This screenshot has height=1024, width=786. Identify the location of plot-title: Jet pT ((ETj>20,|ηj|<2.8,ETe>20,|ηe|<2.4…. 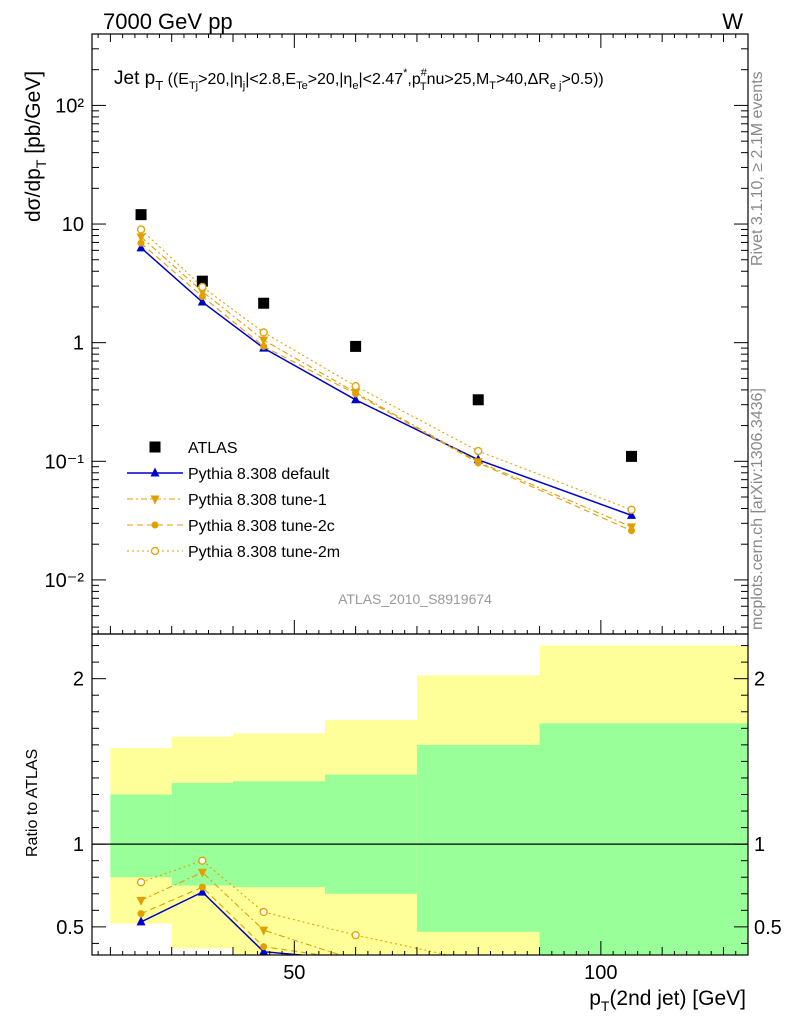
(359, 80).